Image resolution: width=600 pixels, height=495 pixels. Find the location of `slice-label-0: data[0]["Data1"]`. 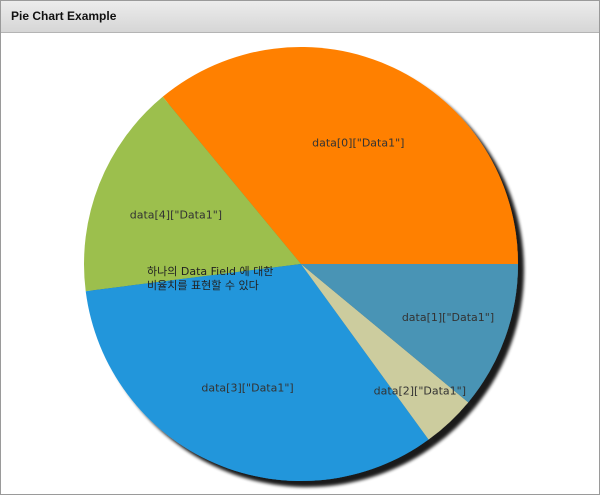

slice-label-0: data[0]["Data1"] is located at coordinates (358, 142).